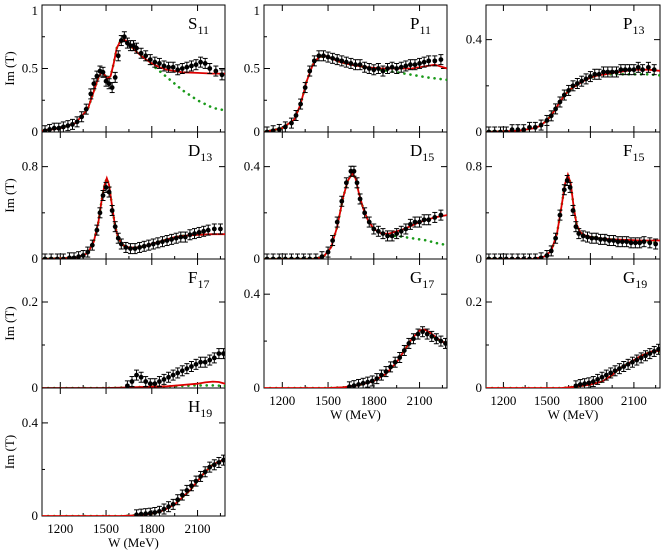  Describe the element at coordinates (355, 414) in the screenshot. I see `x-axis-title: W (MeV)` at that location.